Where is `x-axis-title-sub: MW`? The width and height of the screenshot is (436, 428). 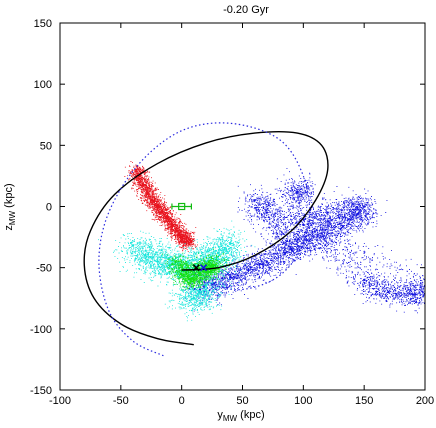
x-axis-title-sub: MW is located at coordinates (230, 418).